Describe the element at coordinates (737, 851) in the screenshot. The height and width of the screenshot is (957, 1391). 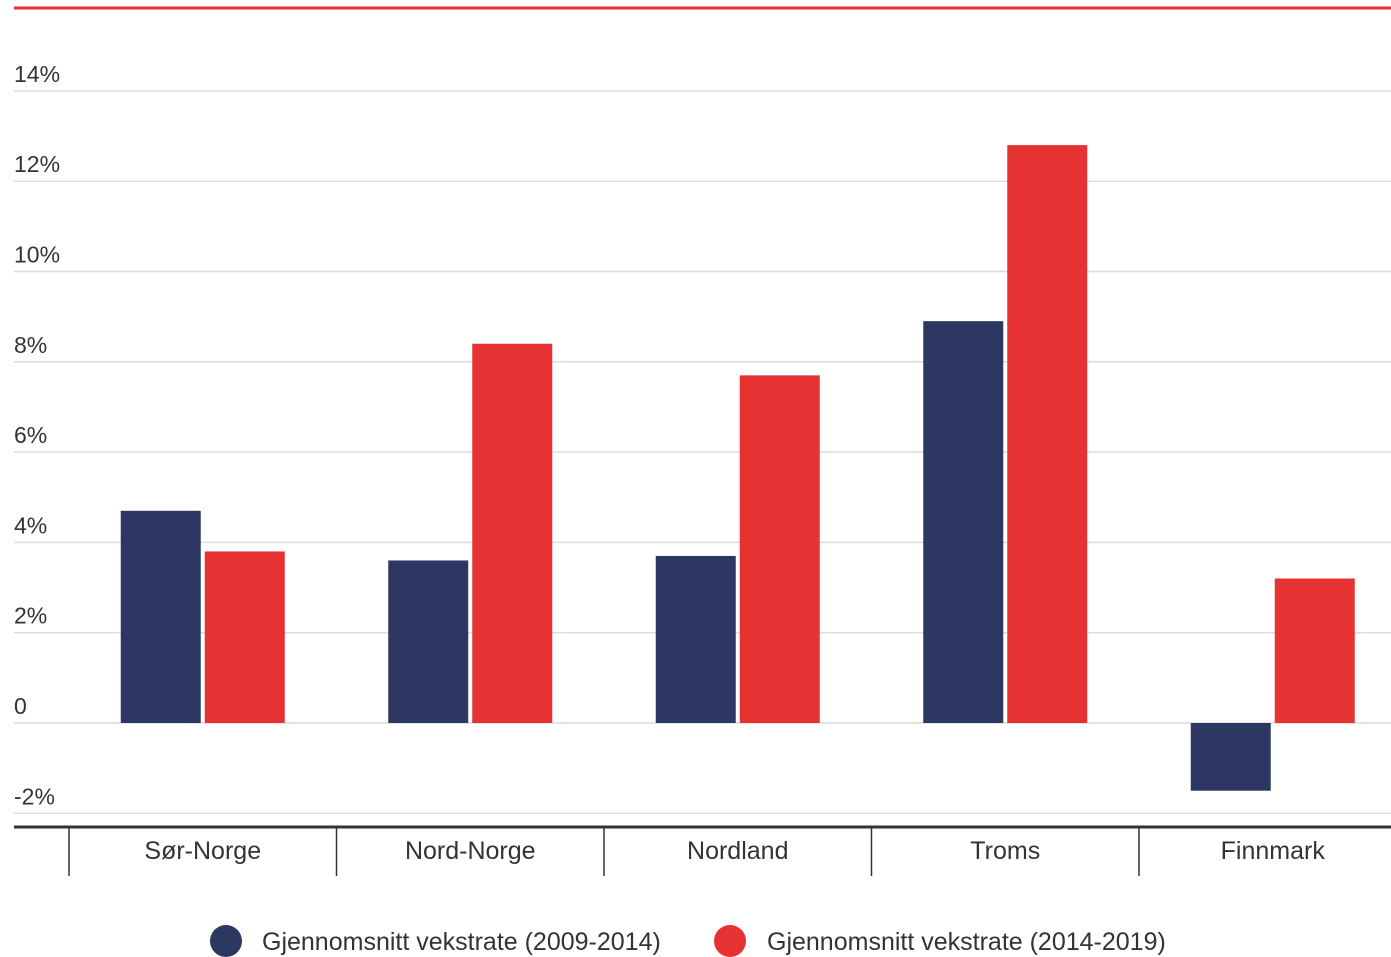
I see `x-tick-label: Nordland` at that location.